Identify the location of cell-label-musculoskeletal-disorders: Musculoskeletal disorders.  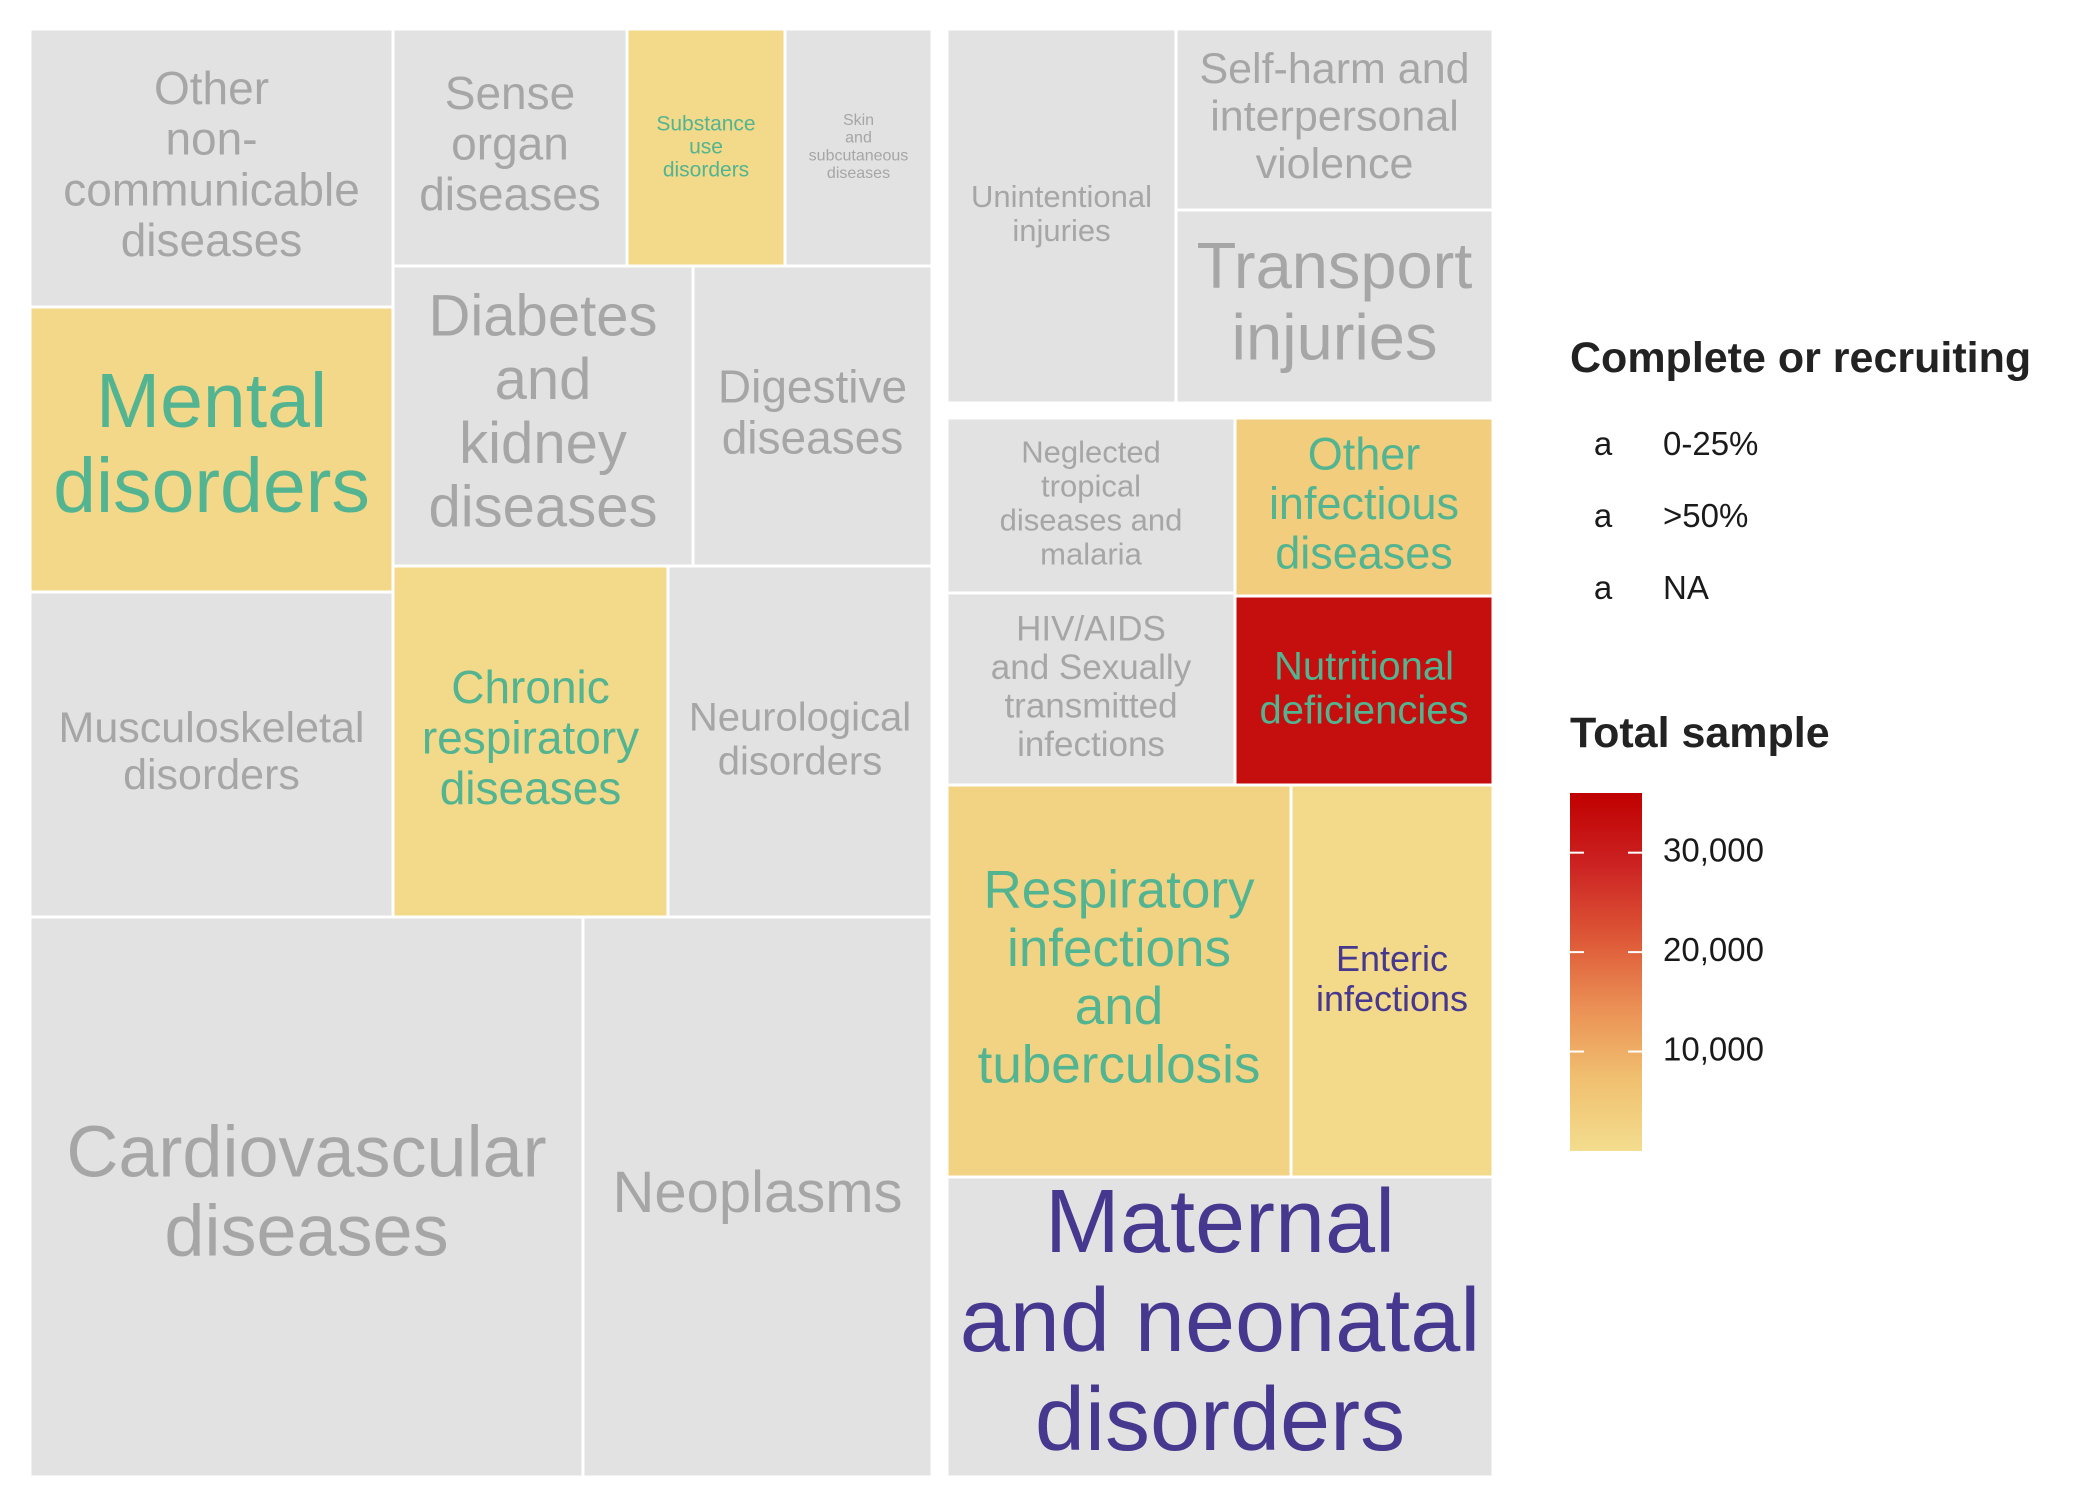
(212, 751).